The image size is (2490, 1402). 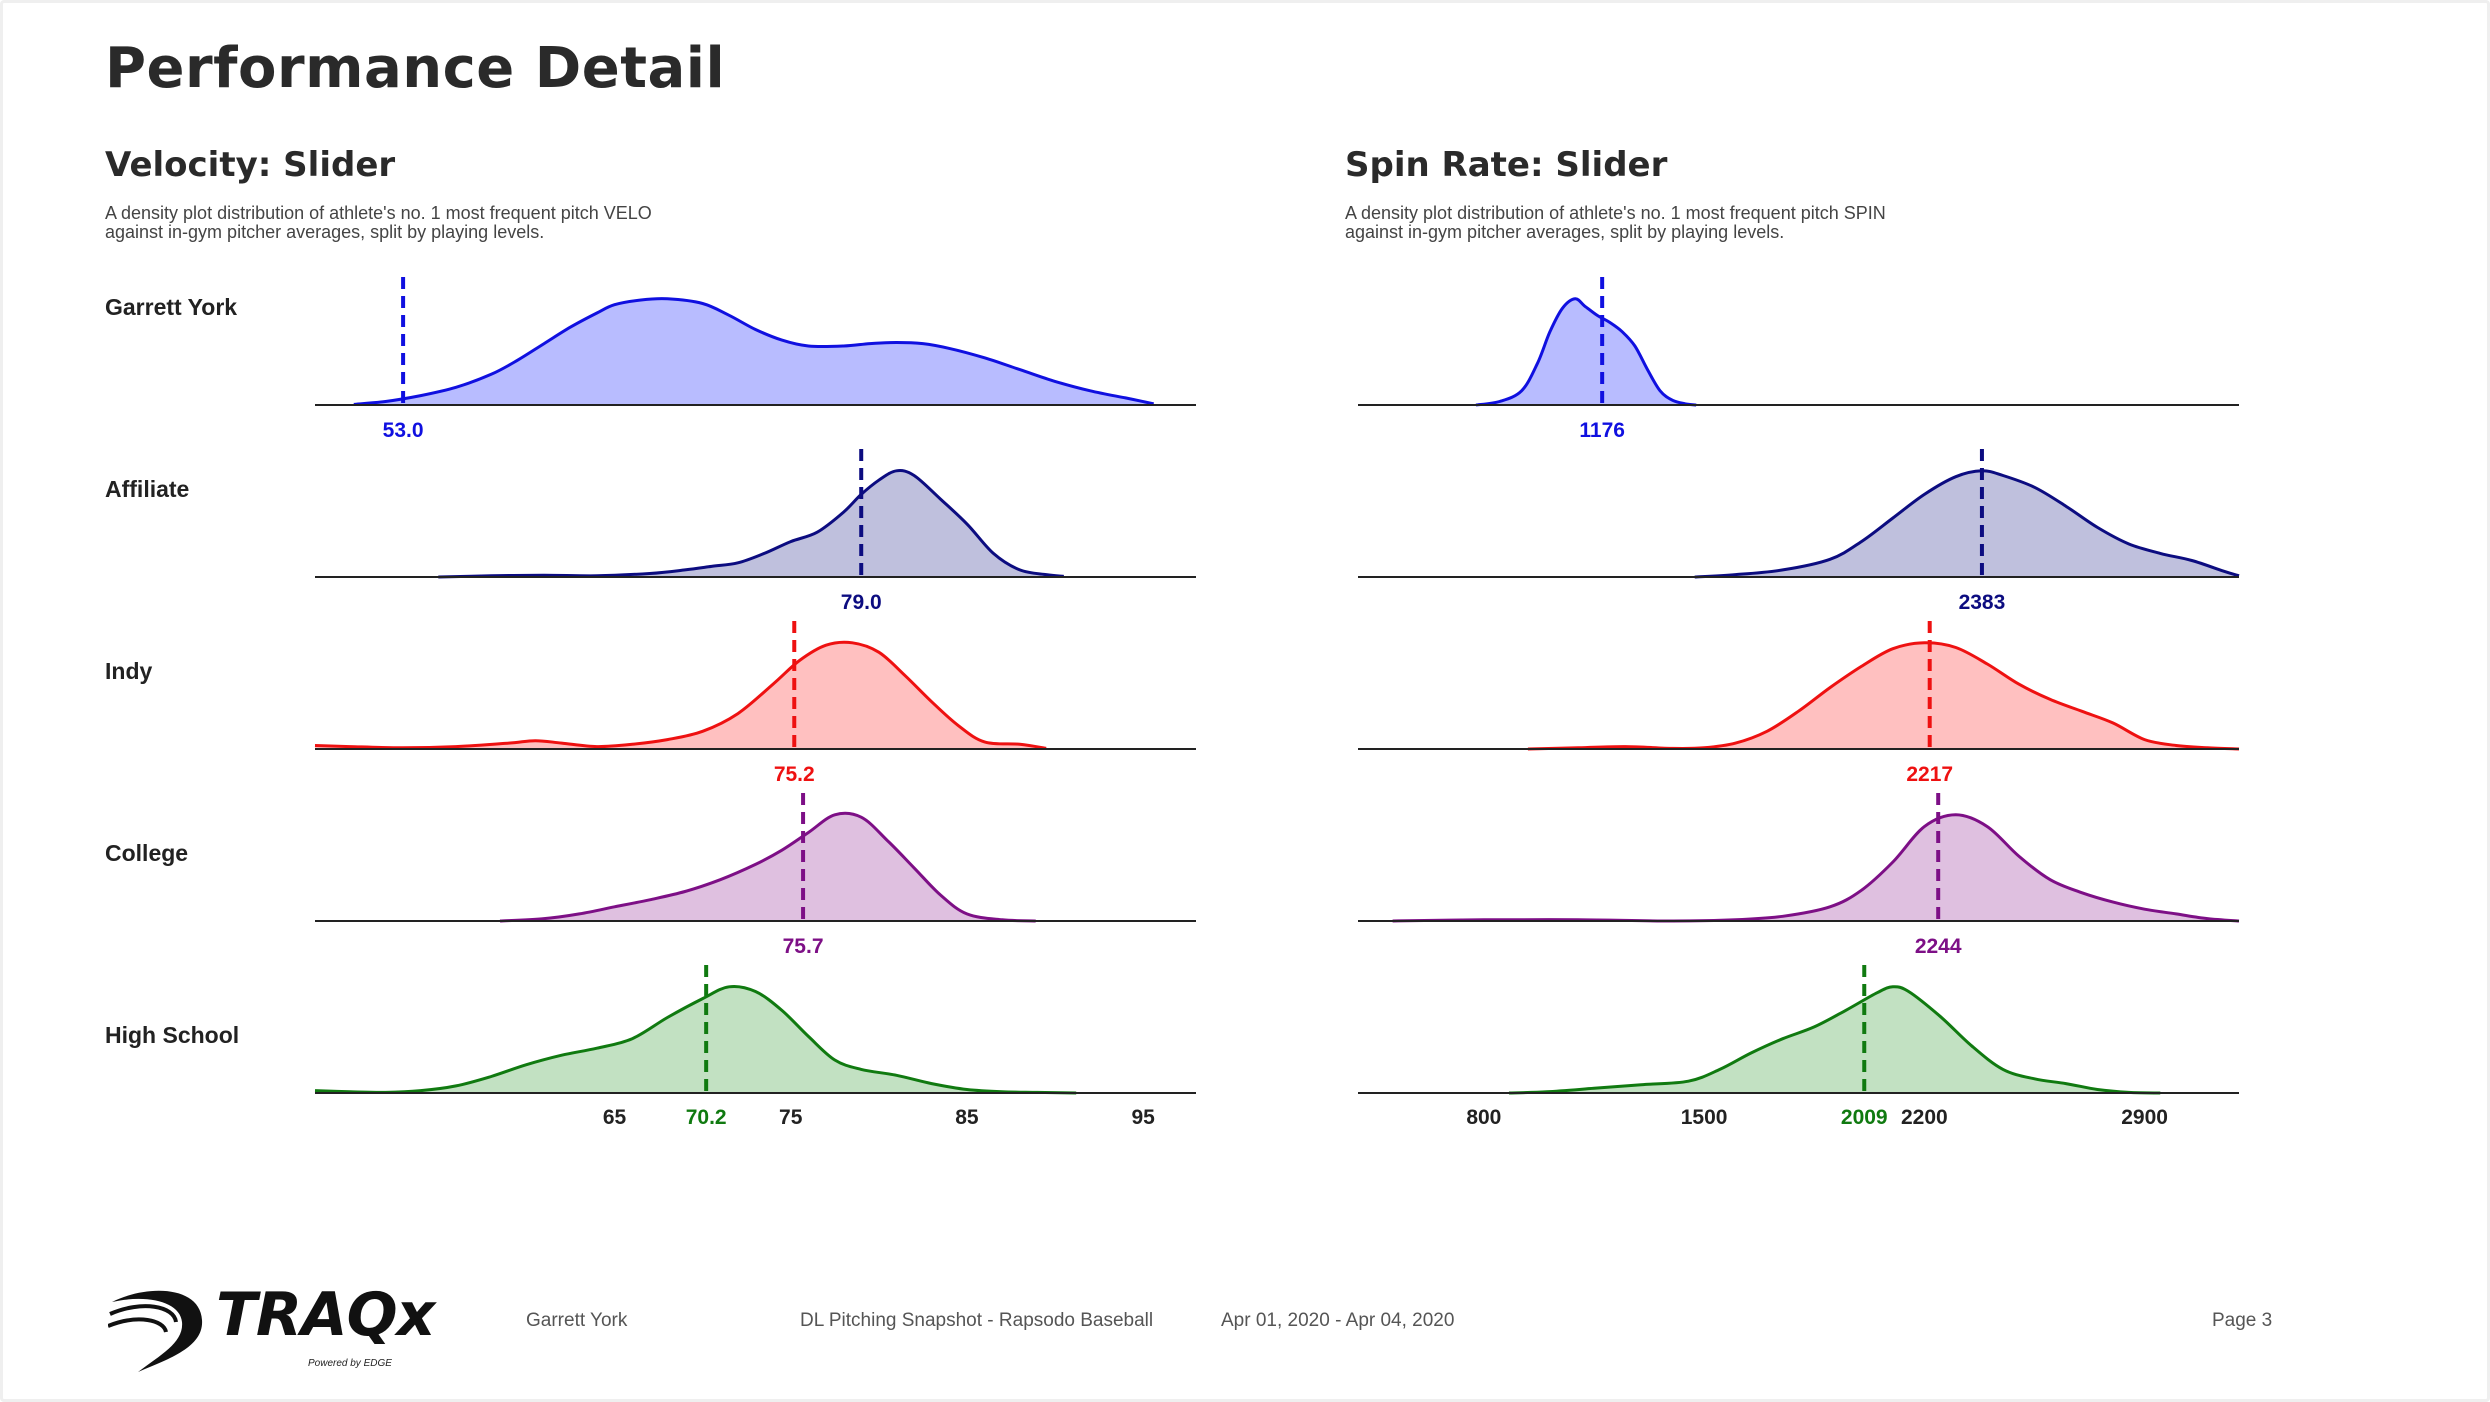 I want to click on logo-powered-by: Powered by EDGE, so click(x=350, y=1363).